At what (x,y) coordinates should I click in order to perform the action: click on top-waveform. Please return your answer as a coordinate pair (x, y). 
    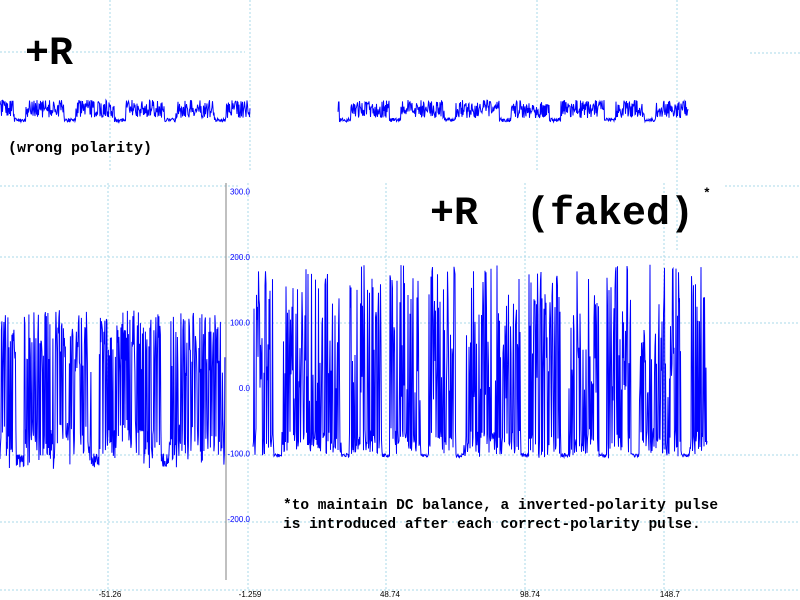
    Looking at the image, I should click on (344, 111).